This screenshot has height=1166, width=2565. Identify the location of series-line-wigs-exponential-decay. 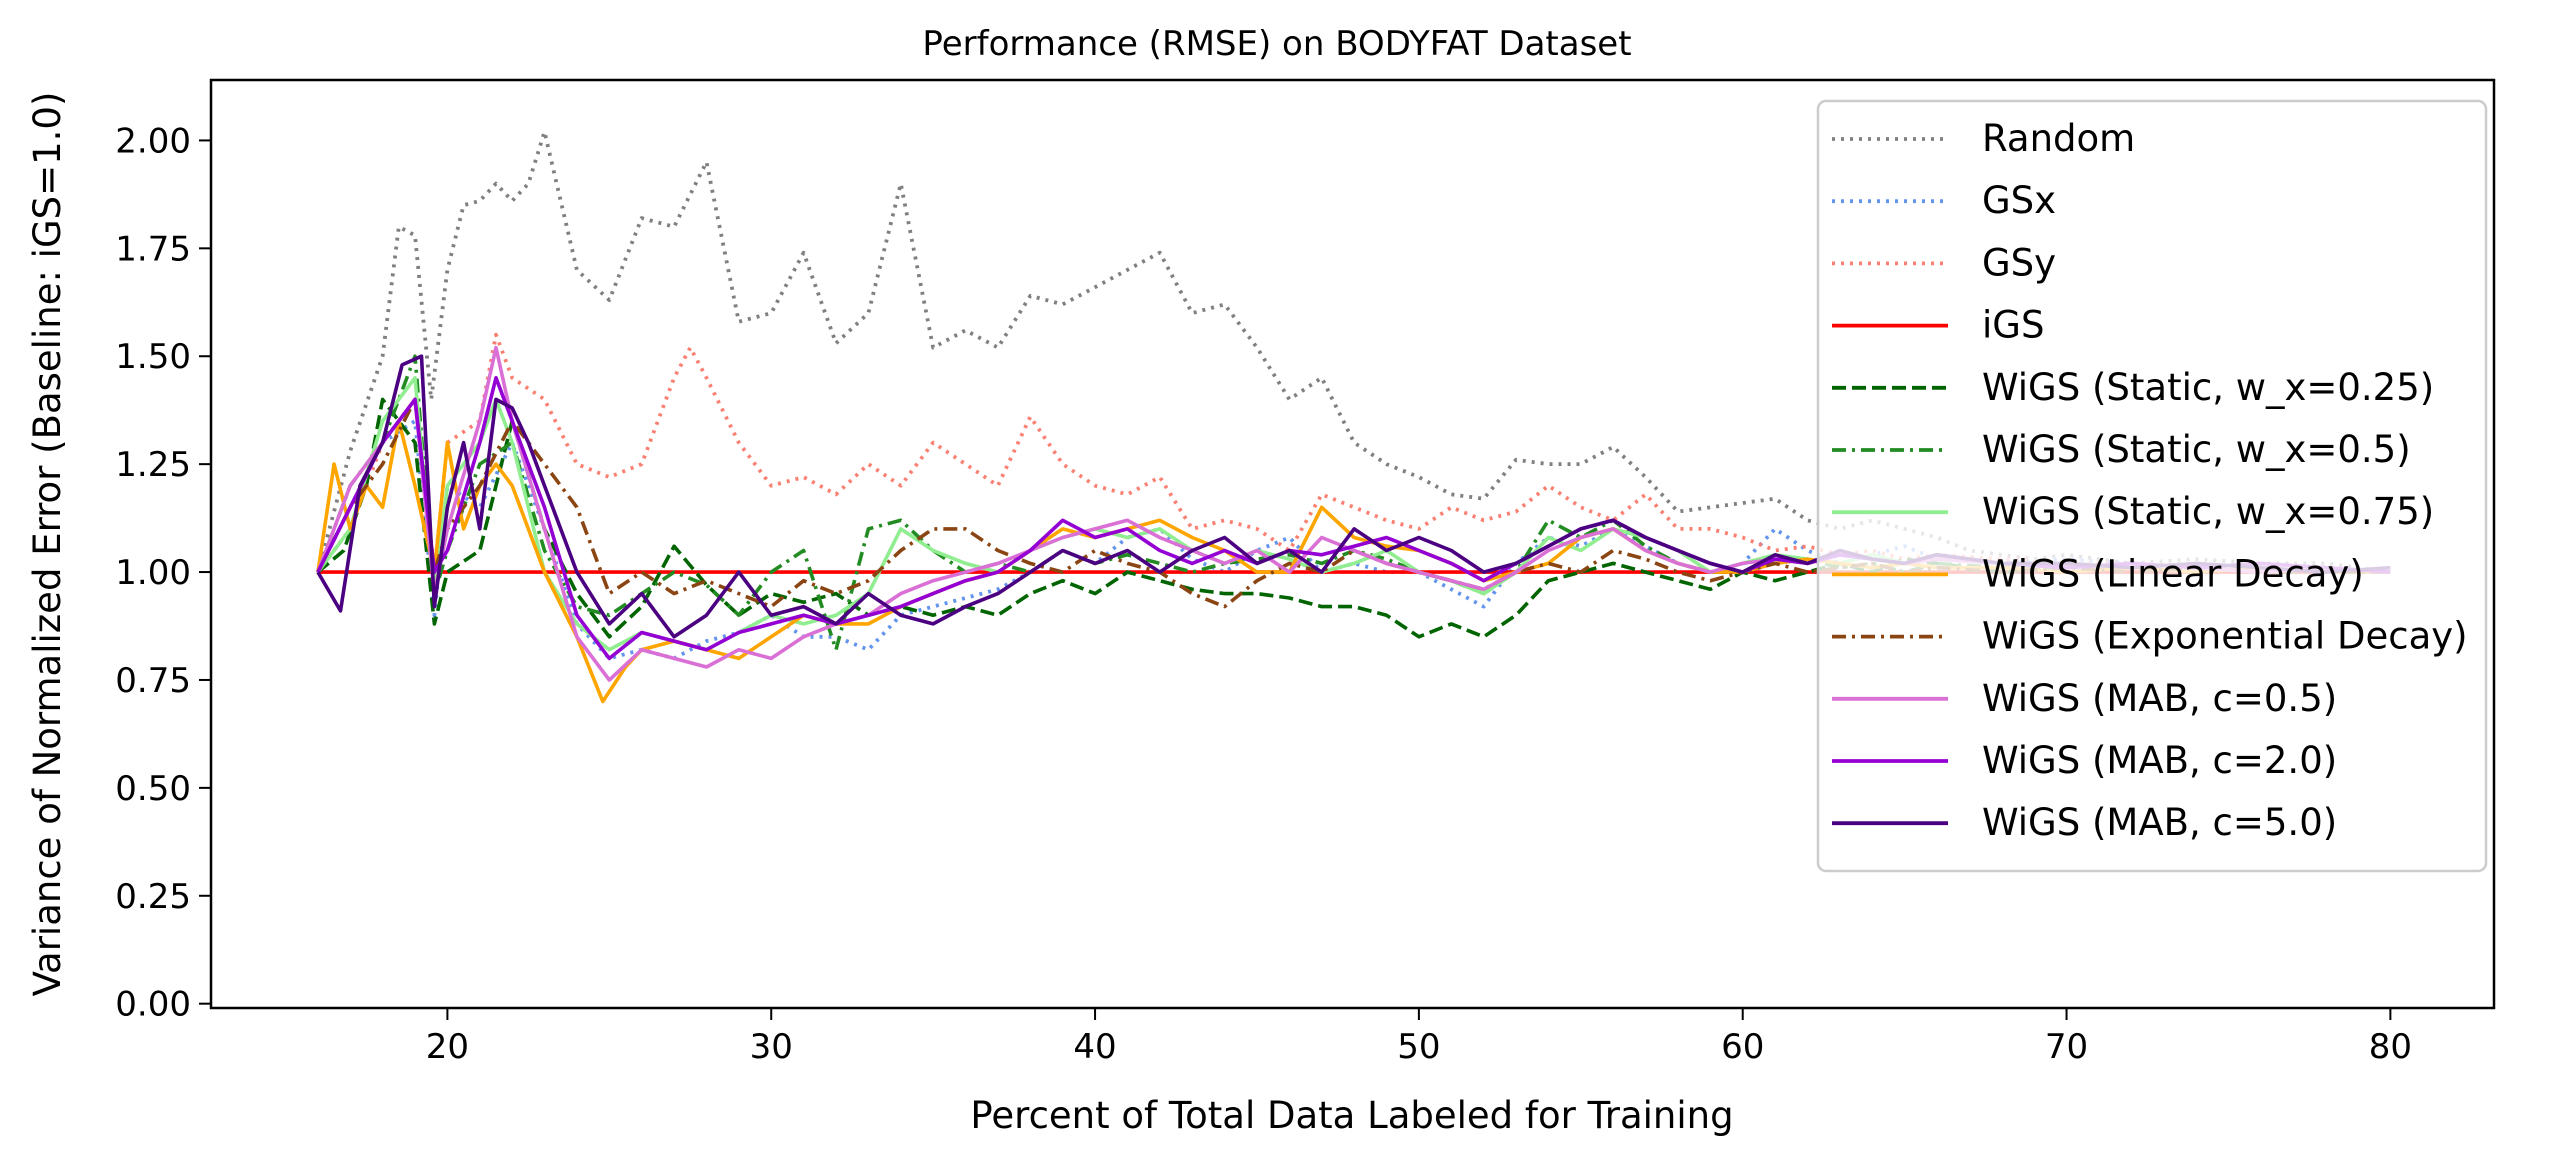
(1353, 503).